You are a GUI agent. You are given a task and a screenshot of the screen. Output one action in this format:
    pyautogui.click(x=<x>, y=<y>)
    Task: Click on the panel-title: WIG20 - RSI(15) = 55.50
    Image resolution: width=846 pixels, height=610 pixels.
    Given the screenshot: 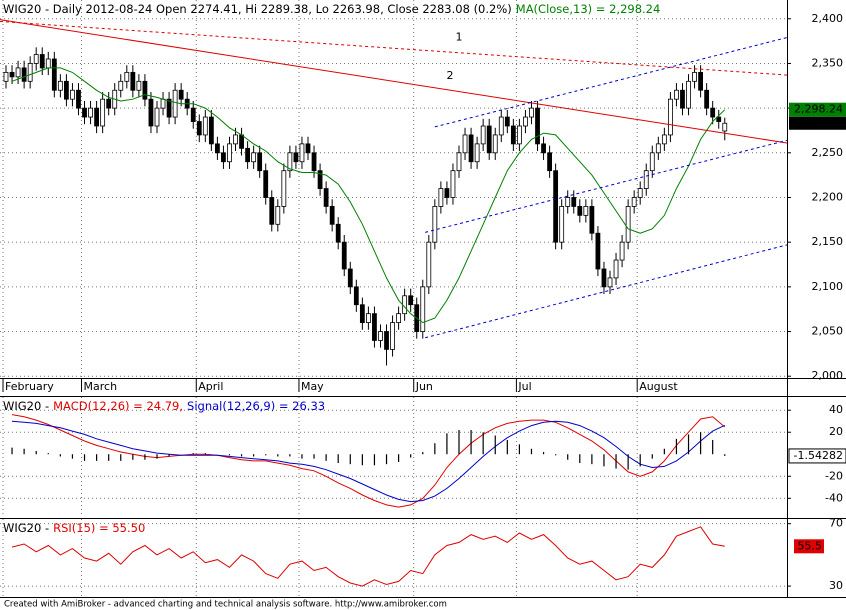 What is the action you would take?
    pyautogui.click(x=74, y=528)
    